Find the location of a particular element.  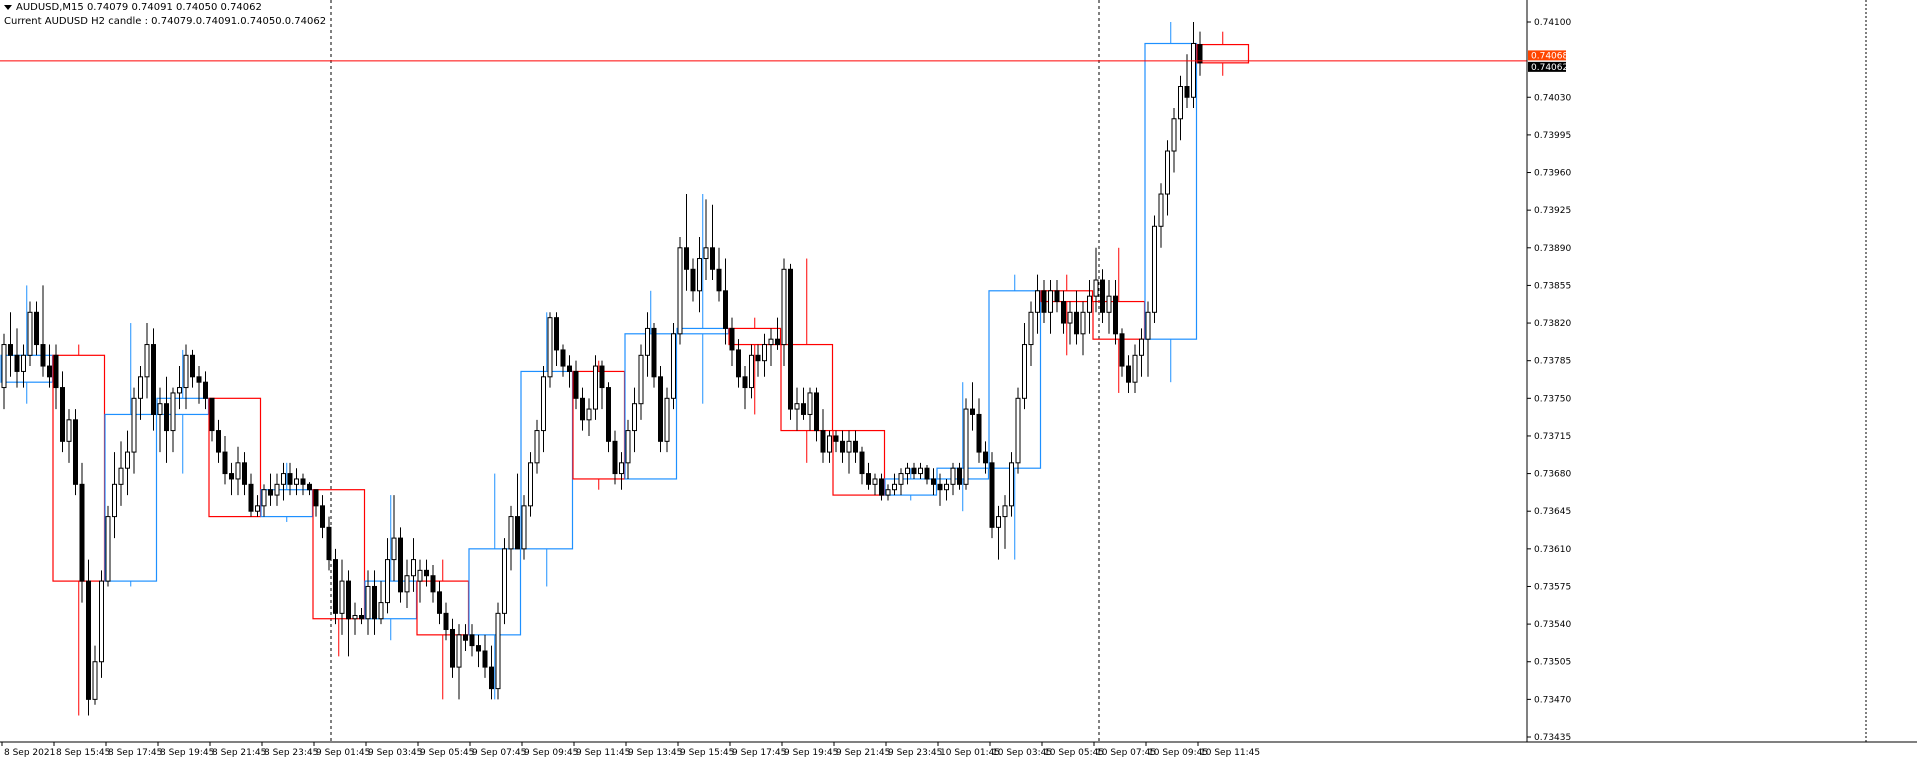

y-tick-label: 0.73435 is located at coordinates (1552, 738).